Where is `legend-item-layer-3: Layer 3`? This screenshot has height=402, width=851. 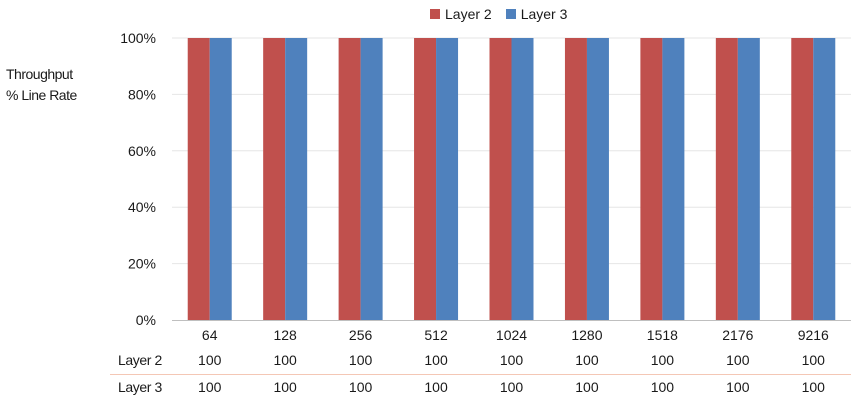
legend-item-layer-3: Layer 3 is located at coordinates (536, 14).